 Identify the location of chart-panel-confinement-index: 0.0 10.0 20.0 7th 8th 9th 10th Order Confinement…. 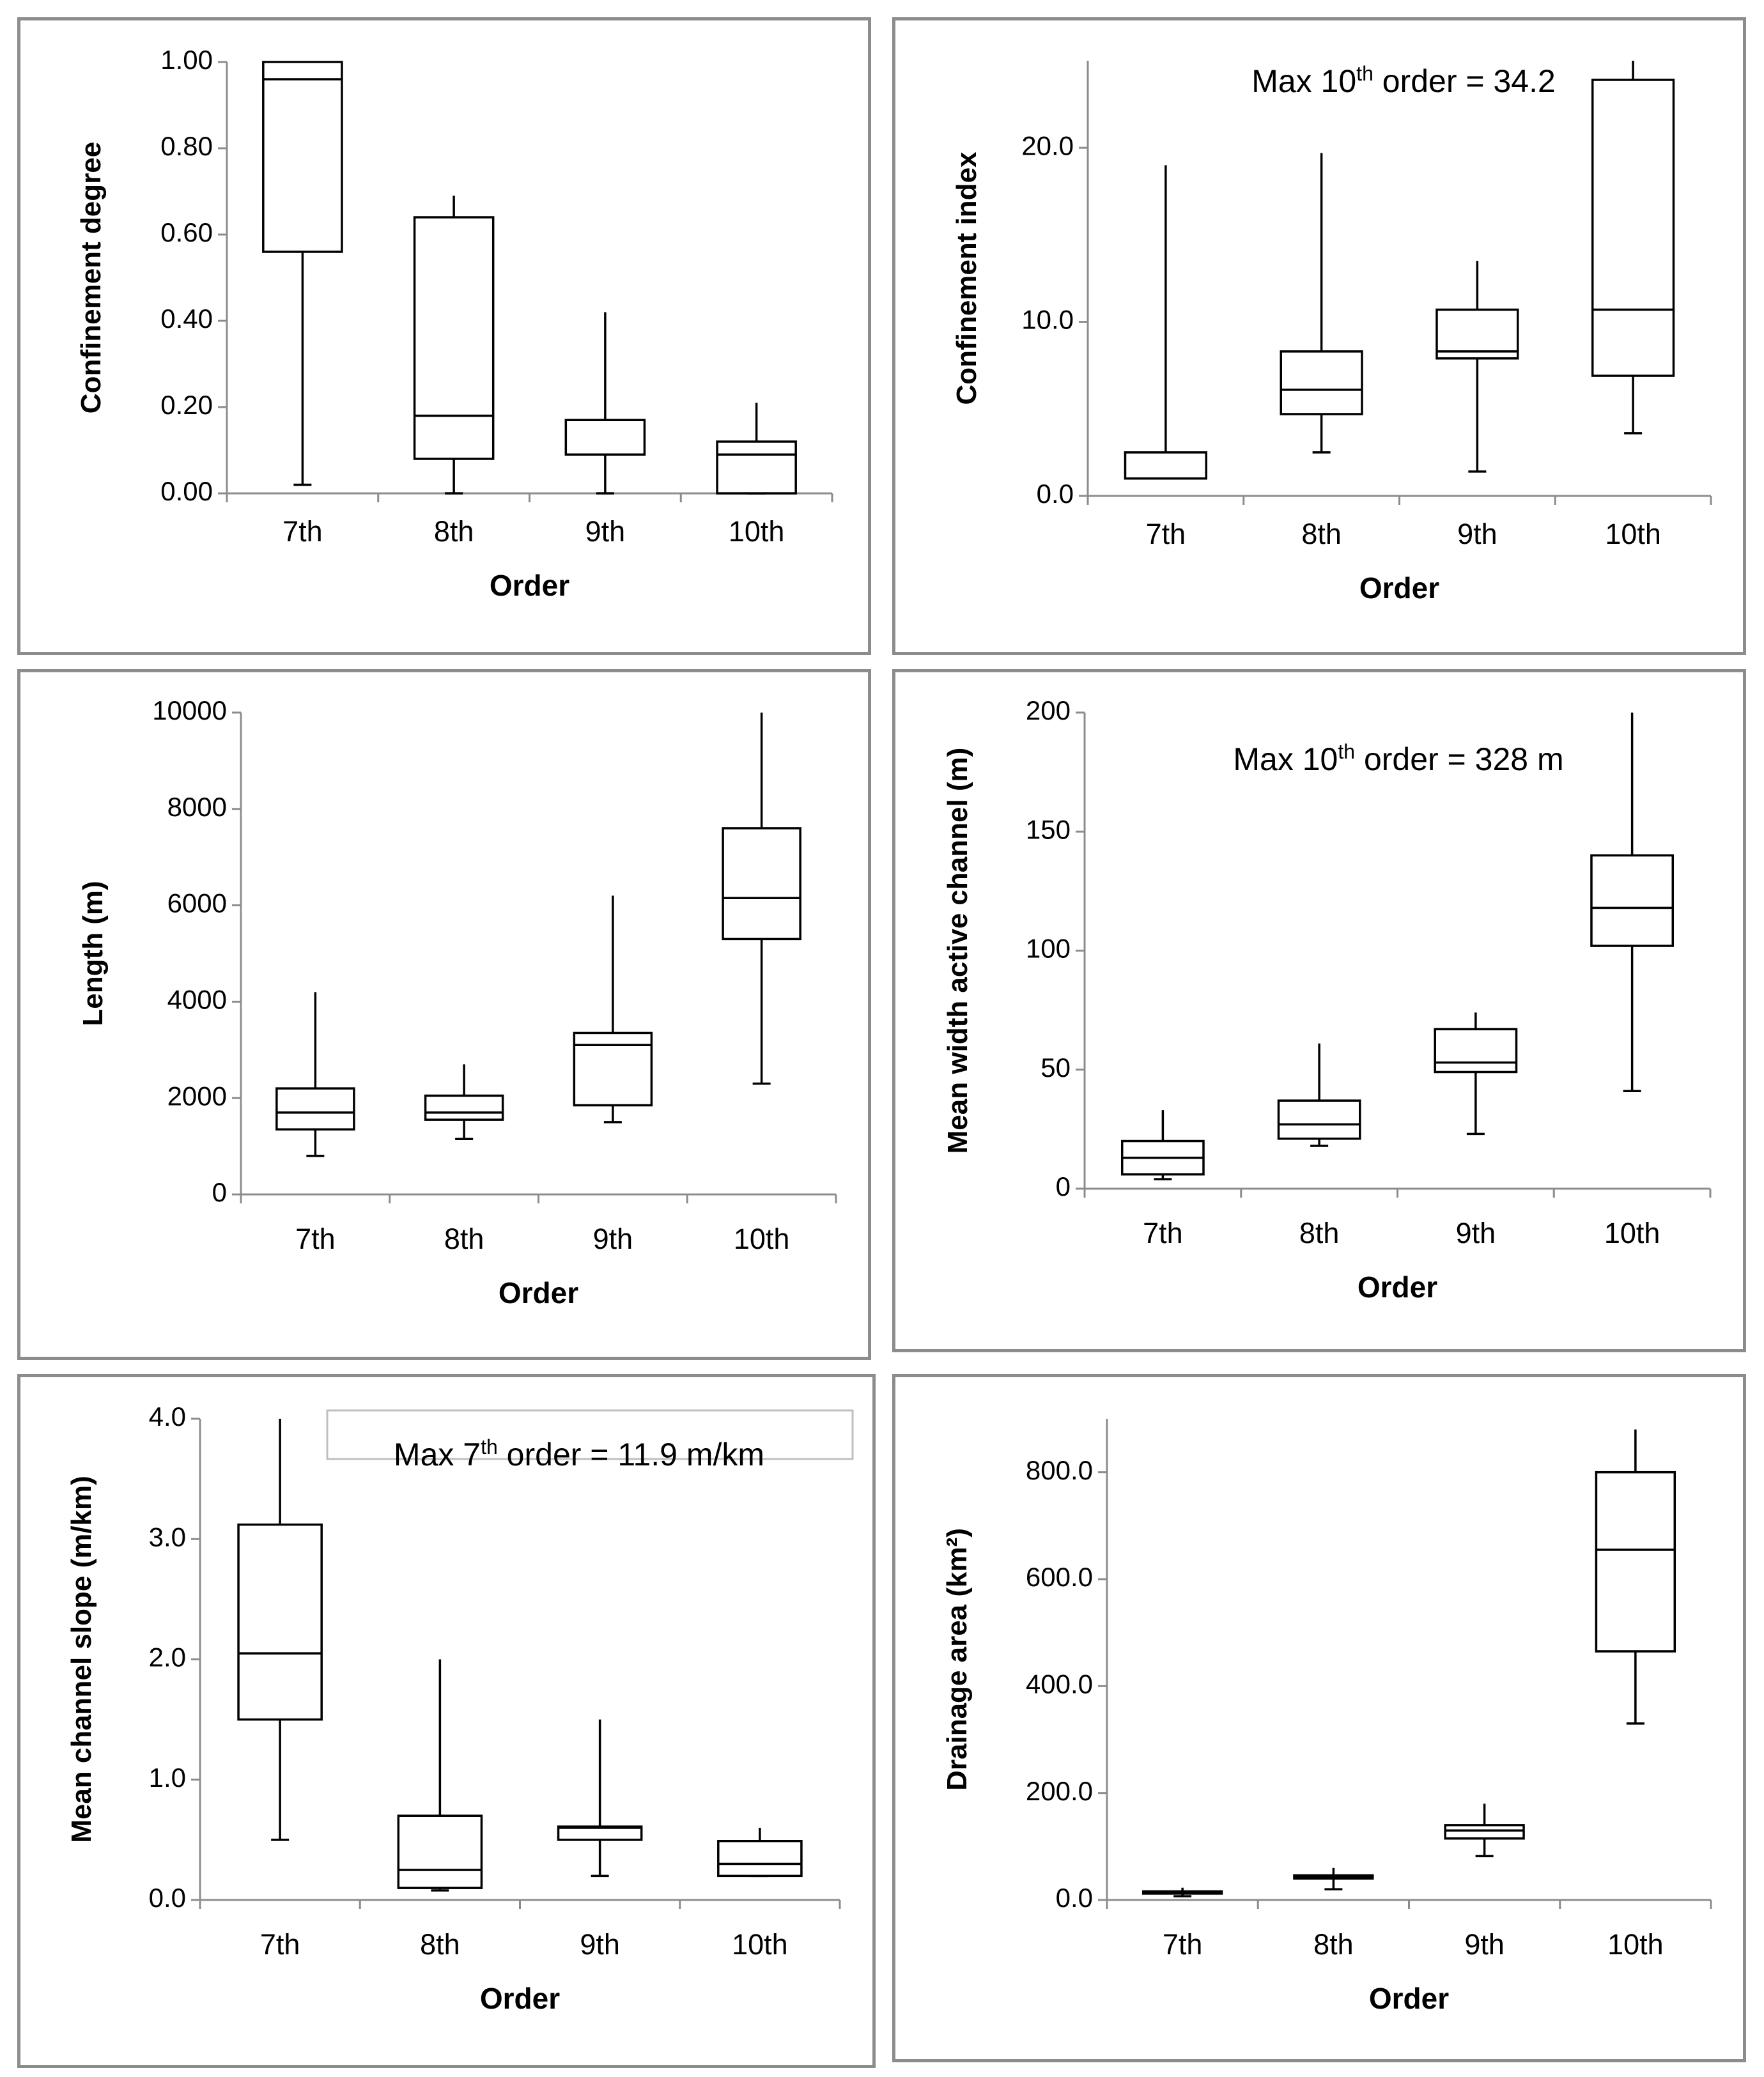
(1319, 336).